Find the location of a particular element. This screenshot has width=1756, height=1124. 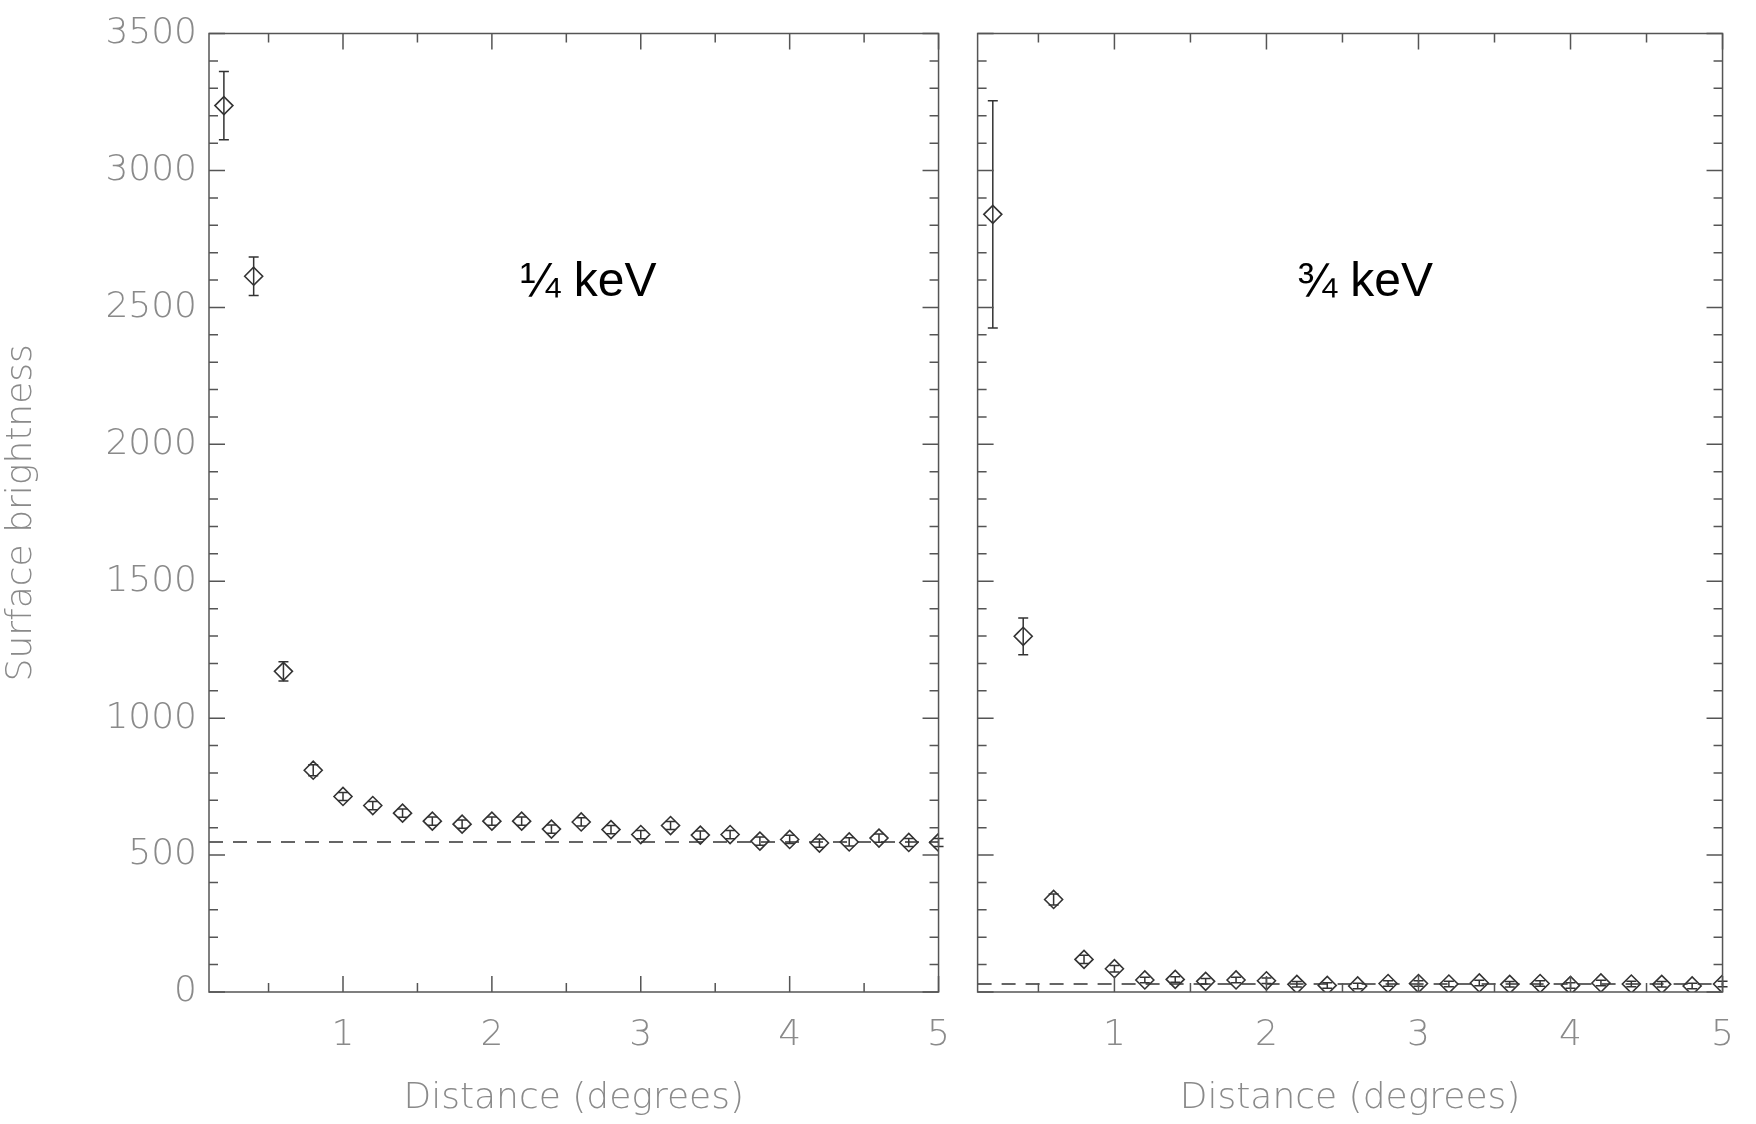

y-tick-label: 2000 is located at coordinates (151, 441).